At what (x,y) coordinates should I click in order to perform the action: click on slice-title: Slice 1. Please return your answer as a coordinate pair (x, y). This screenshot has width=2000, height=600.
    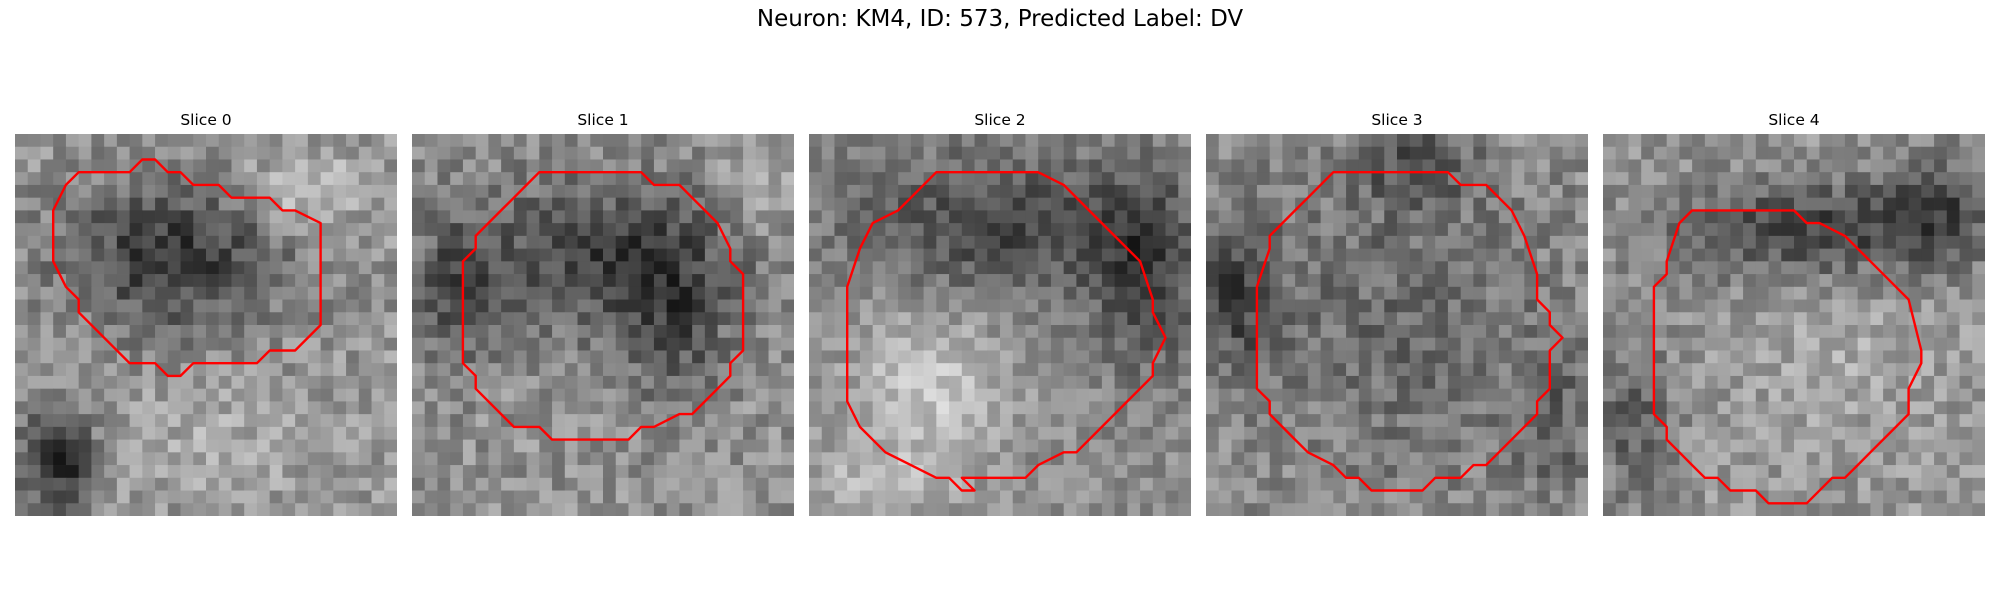
    Looking at the image, I should click on (603, 120).